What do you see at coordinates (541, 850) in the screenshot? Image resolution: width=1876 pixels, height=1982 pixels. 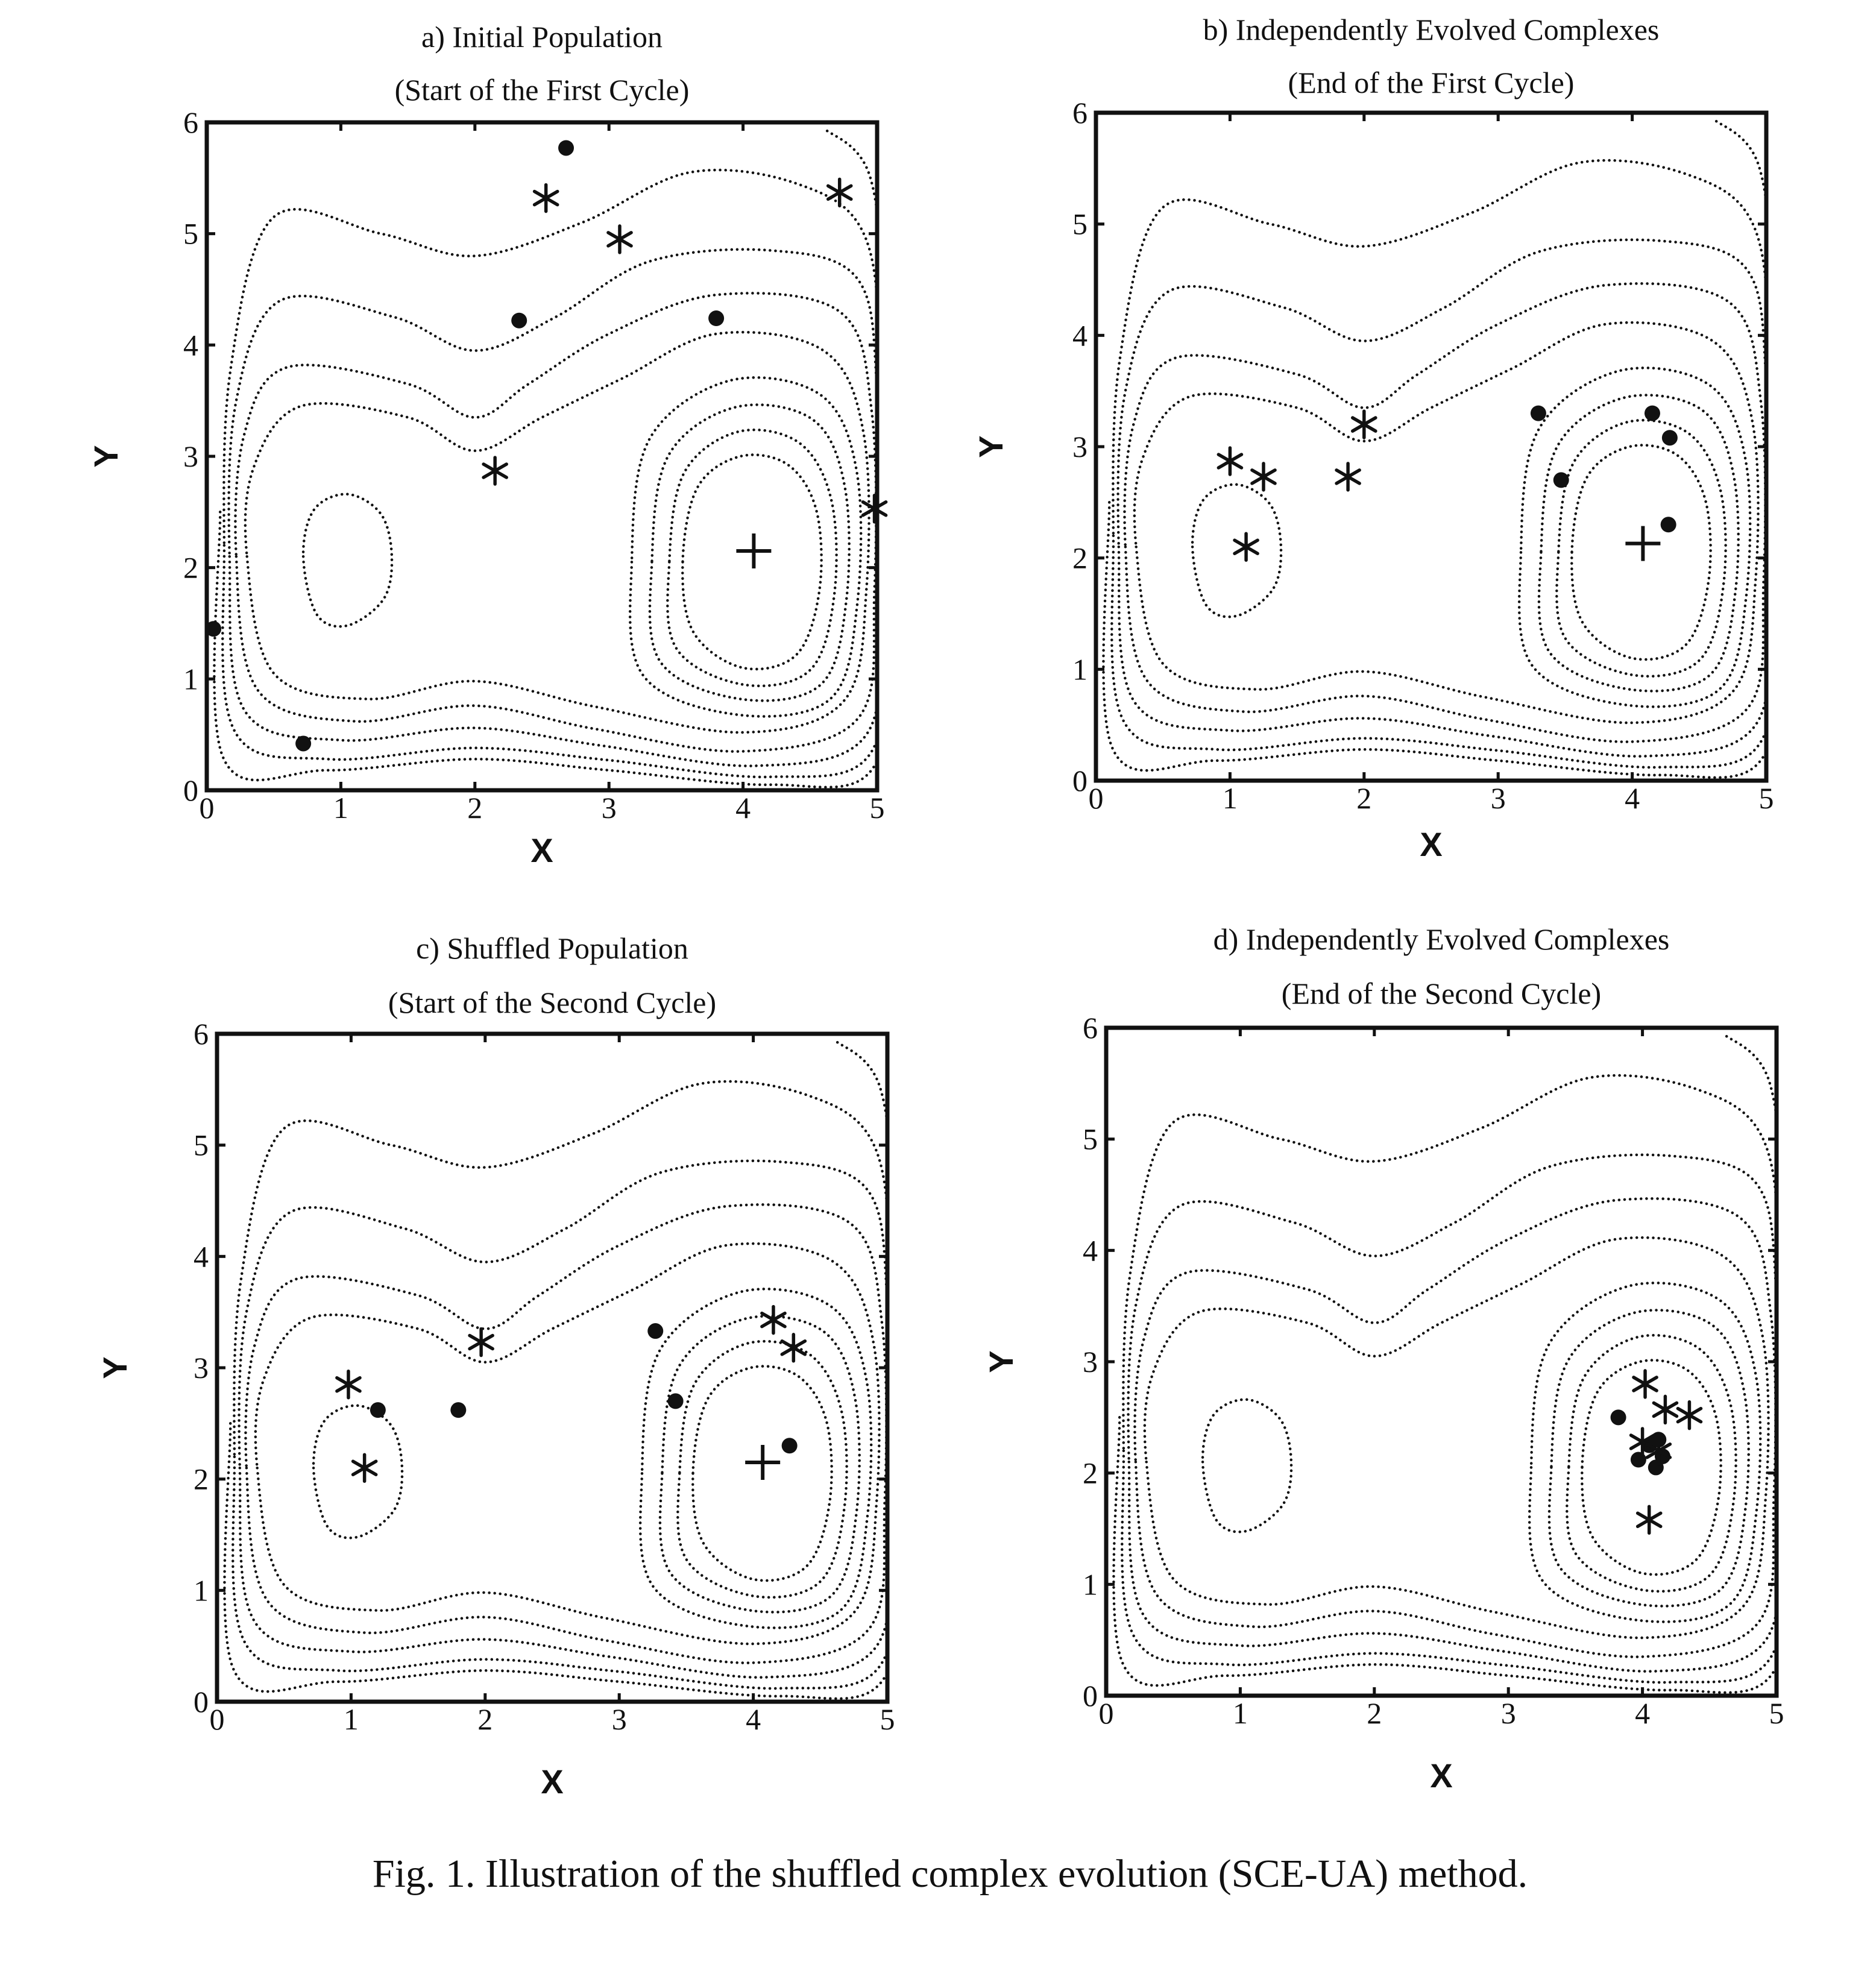 I see `panel-a-xlabel: X` at bounding box center [541, 850].